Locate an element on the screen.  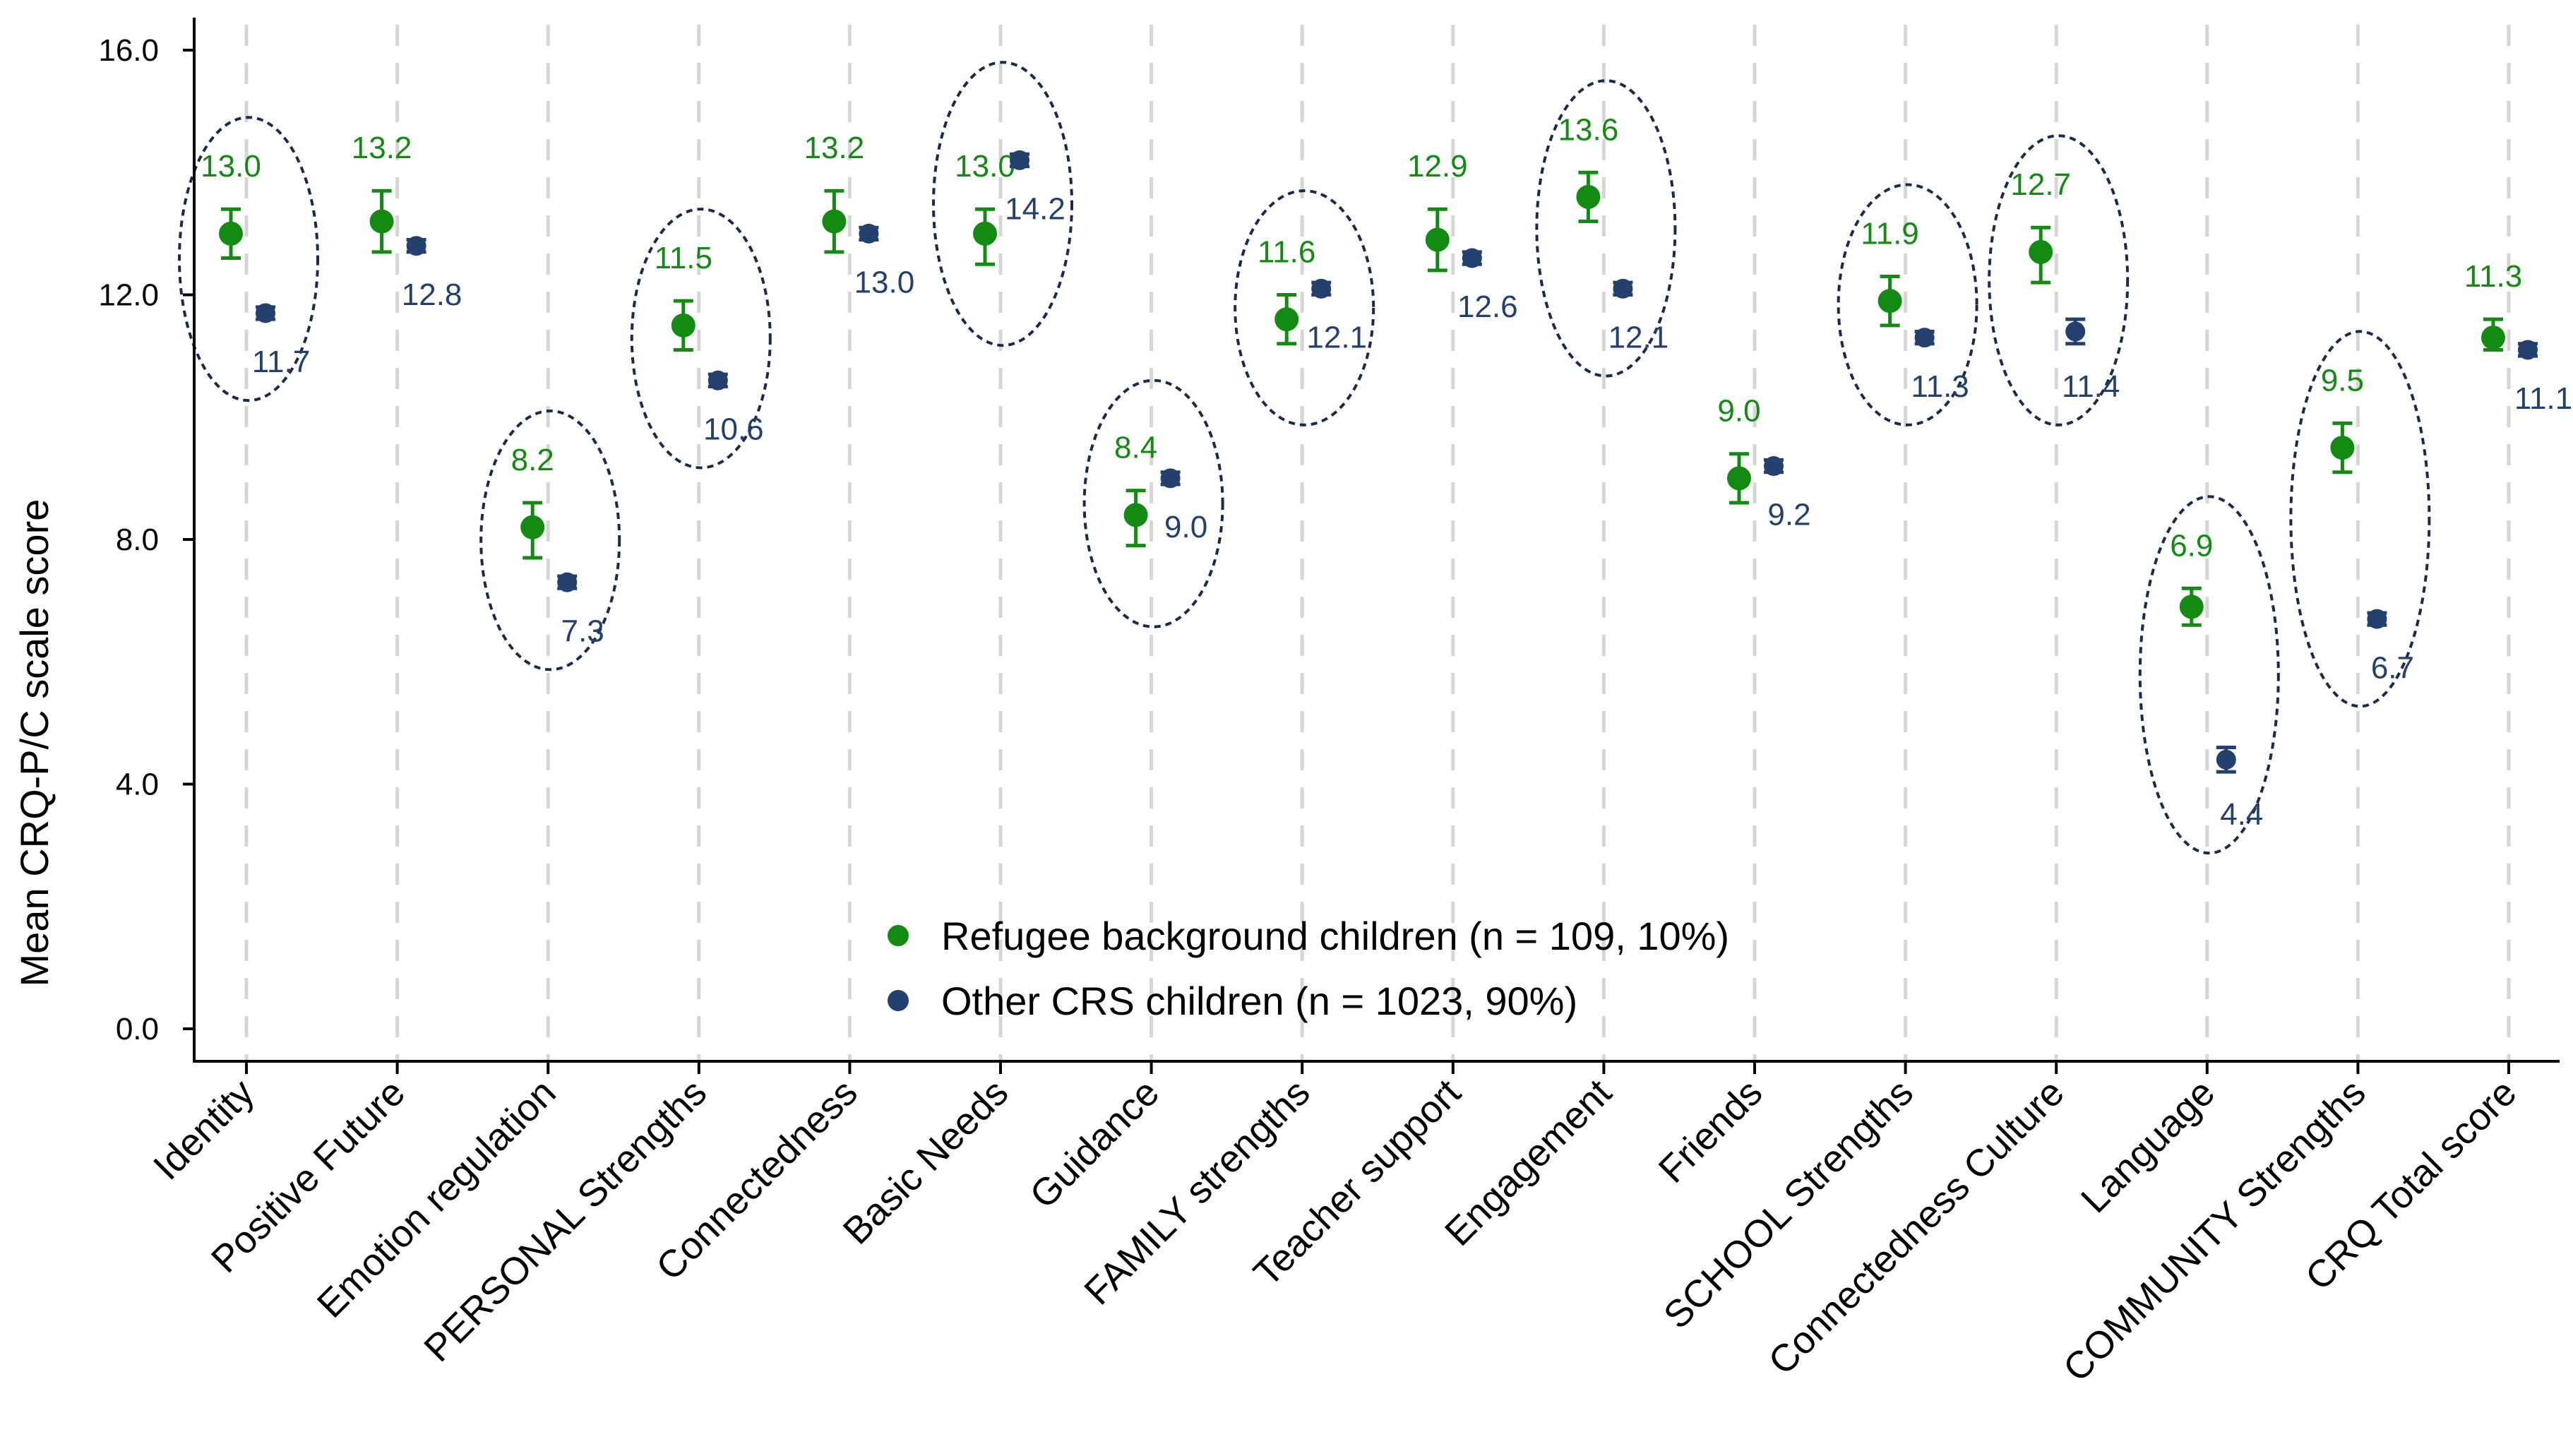
data-label: 12.8 is located at coordinates (432, 295).